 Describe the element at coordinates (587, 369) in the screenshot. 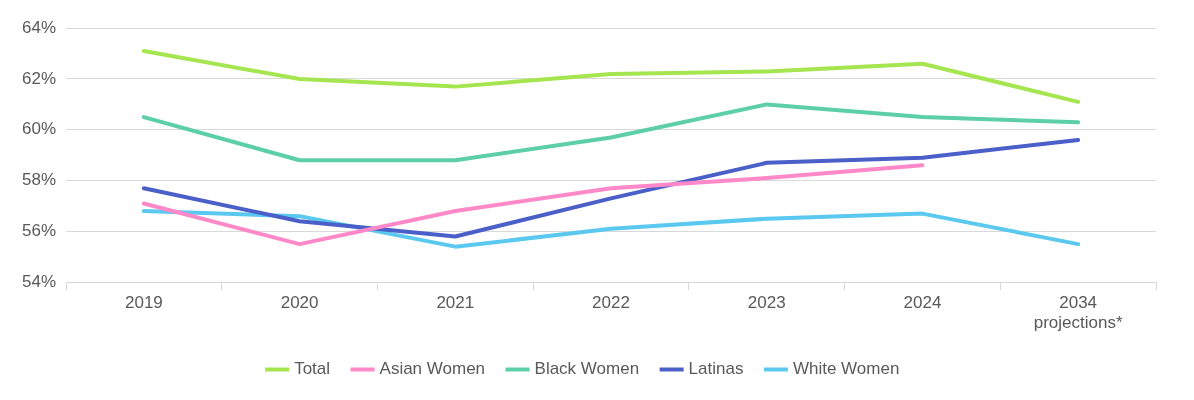

I see `legend-label: Black Women` at that location.